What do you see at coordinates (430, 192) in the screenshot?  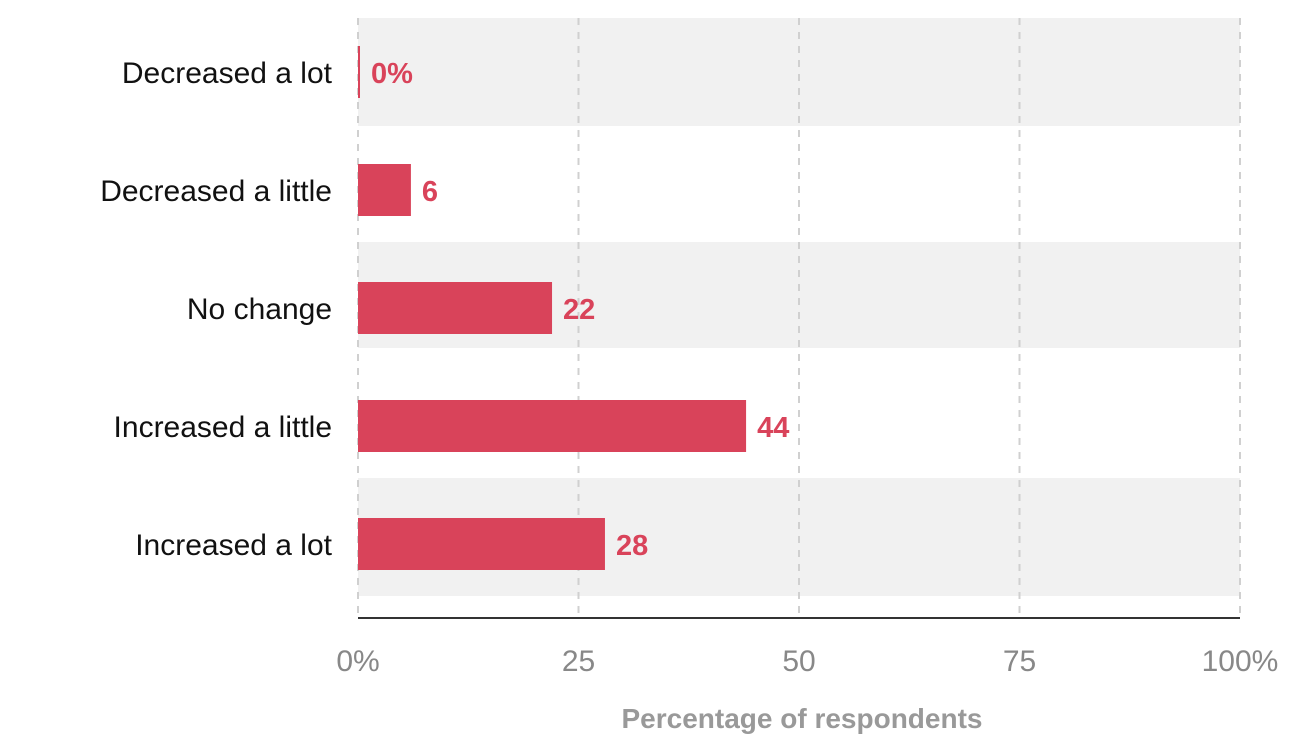 I see `value-label: 6` at bounding box center [430, 192].